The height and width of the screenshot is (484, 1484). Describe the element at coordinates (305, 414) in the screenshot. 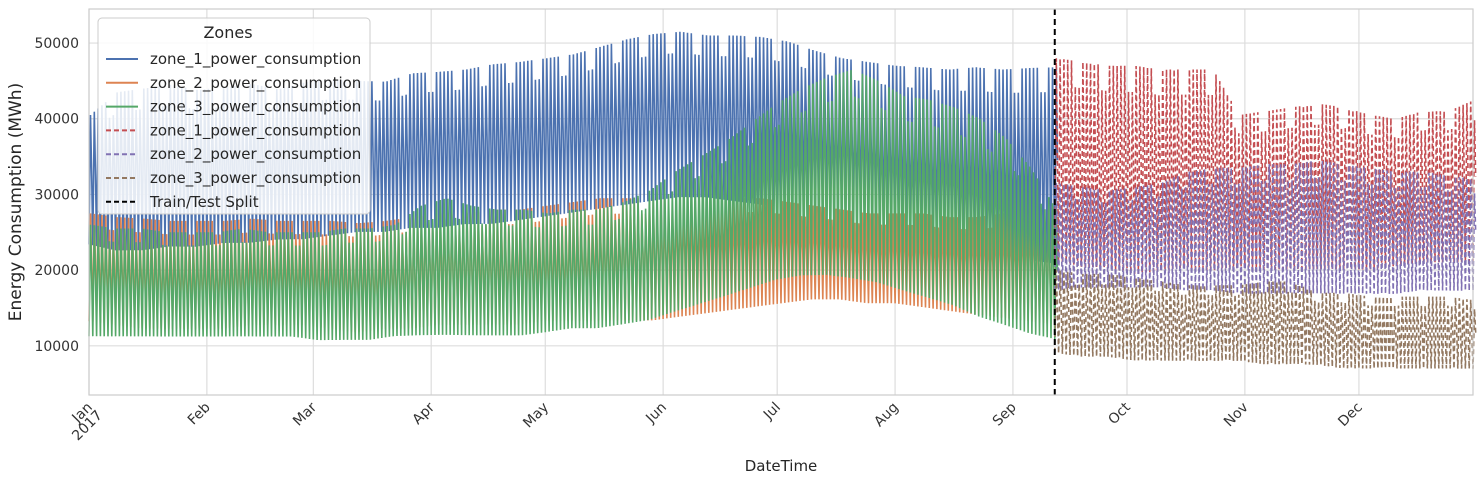

I see `x-tick-label: Mar` at that location.